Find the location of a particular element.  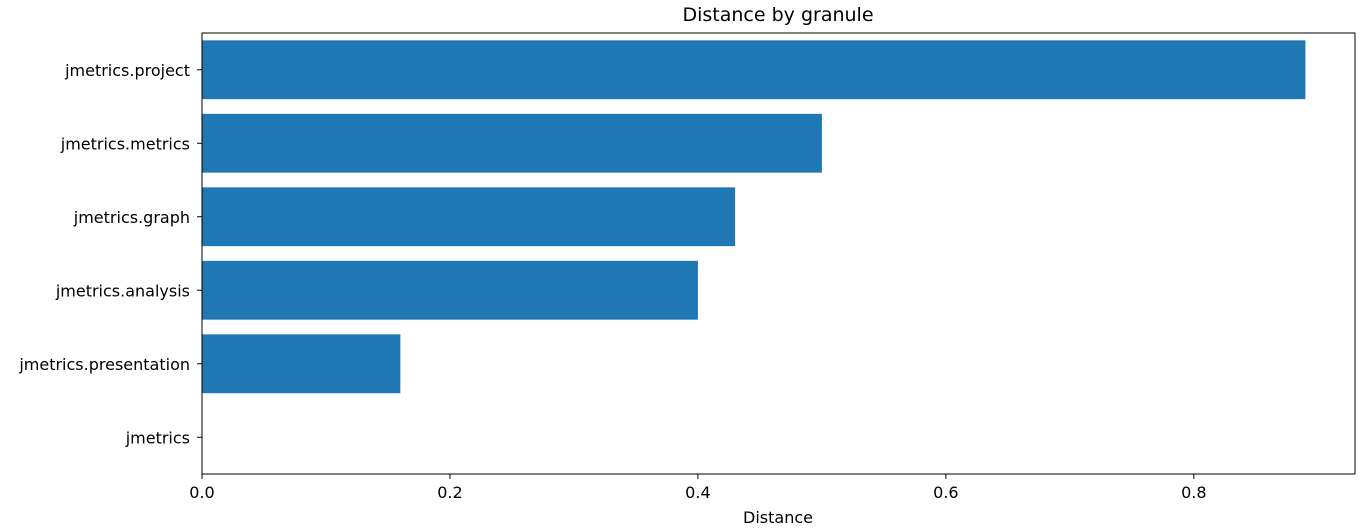

x-tick-label: 0.4 is located at coordinates (697, 492).